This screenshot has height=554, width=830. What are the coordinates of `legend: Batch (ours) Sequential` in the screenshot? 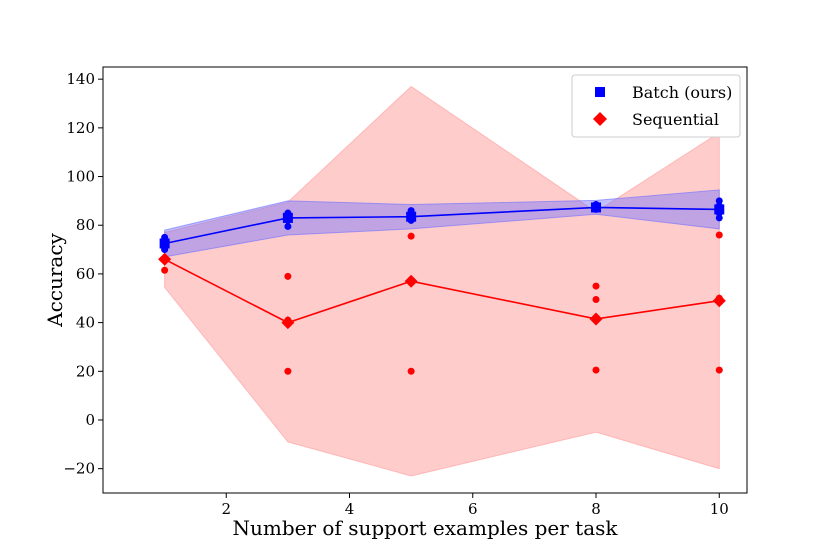 It's located at (656, 106).